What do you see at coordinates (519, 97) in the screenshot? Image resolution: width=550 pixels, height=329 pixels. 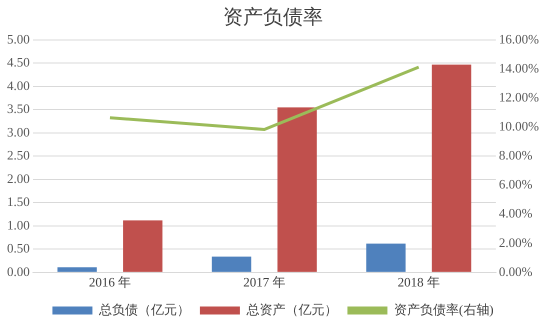 I see `y2-tick-label: 12.00%` at bounding box center [519, 97].